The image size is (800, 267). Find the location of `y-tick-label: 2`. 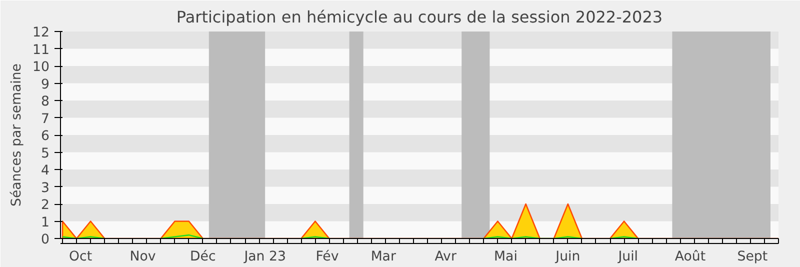

y-tick-label: 2 is located at coordinates (45, 205).